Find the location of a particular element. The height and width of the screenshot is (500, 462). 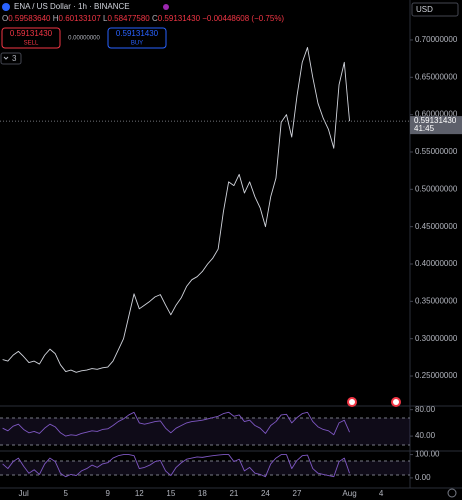

y-tick-label: 0.65000000 is located at coordinates (436, 76).